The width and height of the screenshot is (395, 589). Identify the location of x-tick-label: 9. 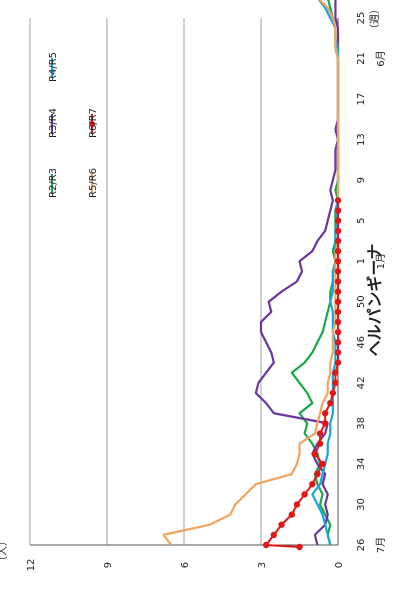
(361, 180).